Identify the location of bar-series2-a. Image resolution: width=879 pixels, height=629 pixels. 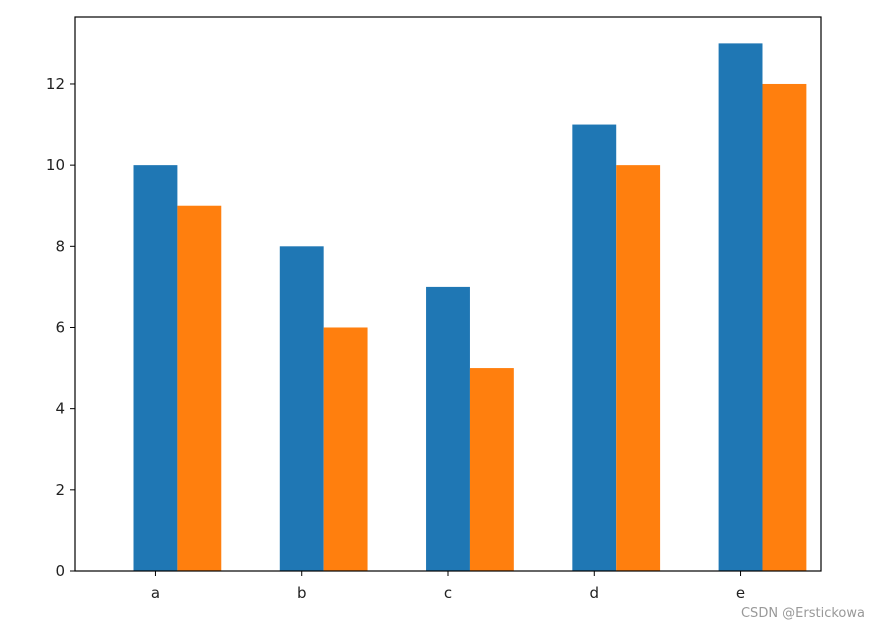
(199, 388).